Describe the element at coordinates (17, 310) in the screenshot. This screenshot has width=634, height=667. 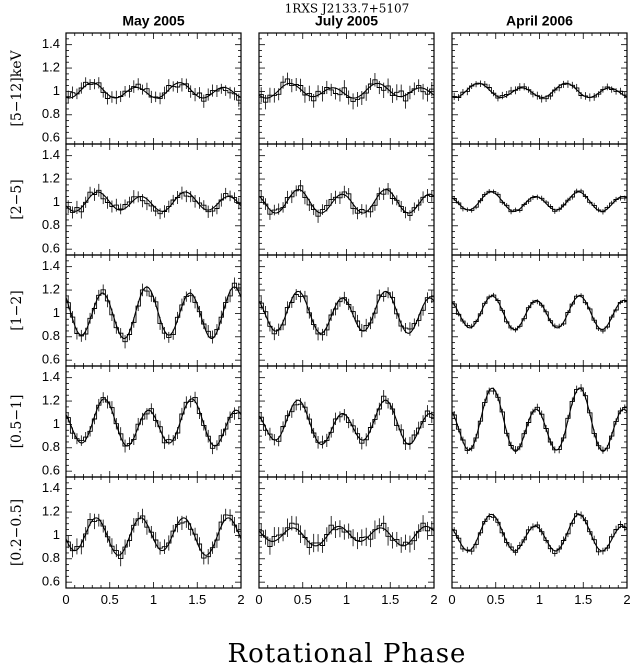
I see `band-label: [1−2]` at that location.